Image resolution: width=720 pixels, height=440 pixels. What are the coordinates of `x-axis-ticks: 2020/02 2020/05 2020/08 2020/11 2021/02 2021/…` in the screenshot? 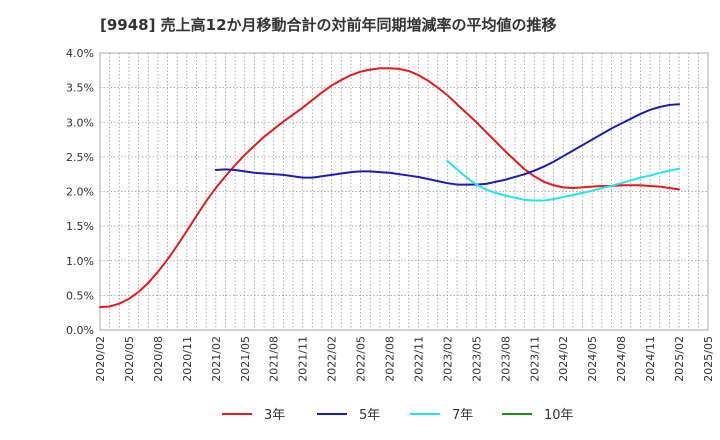 It's located at (404, 359).